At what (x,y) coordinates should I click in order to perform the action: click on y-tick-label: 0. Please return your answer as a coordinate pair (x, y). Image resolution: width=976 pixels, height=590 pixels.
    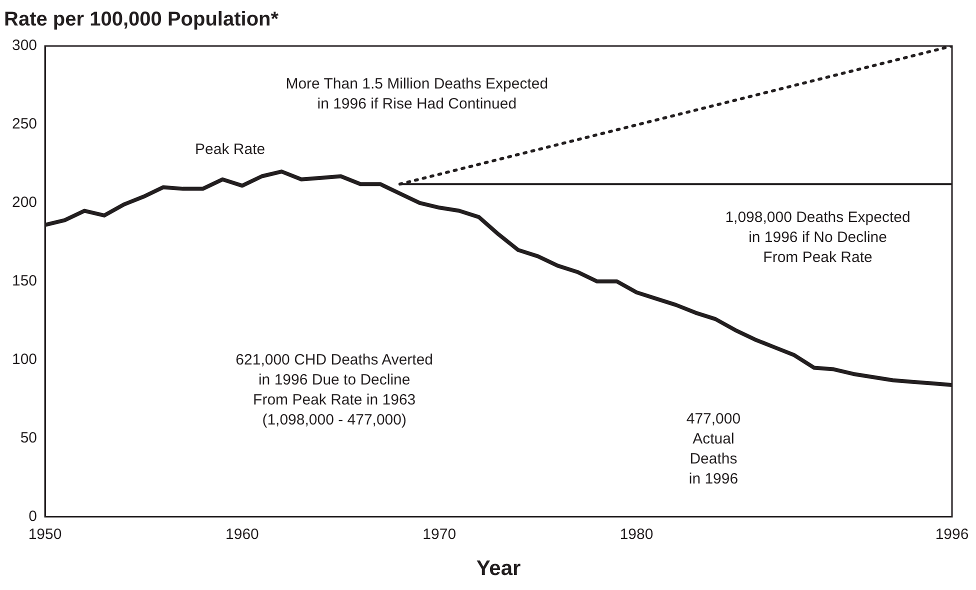
    Looking at the image, I should click on (33, 516).